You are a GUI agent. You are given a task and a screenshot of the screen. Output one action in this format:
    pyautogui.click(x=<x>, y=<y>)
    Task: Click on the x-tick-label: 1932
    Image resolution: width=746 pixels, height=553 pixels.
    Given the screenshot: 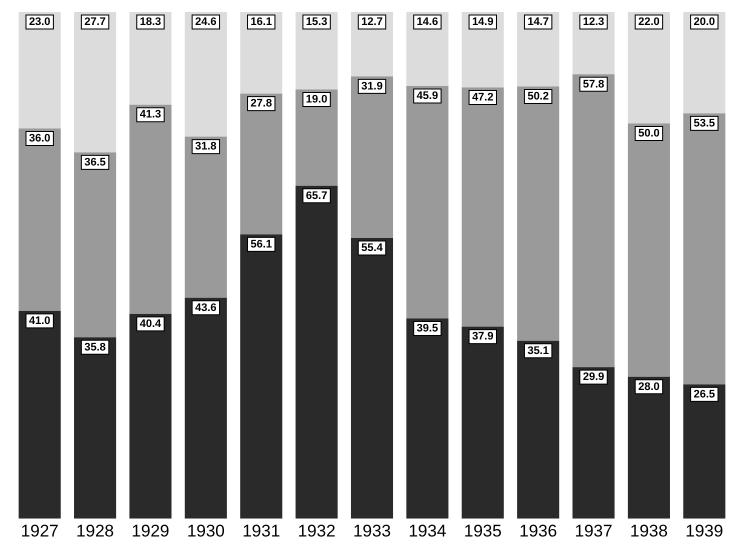 What is the action you would take?
    pyautogui.click(x=317, y=530)
    